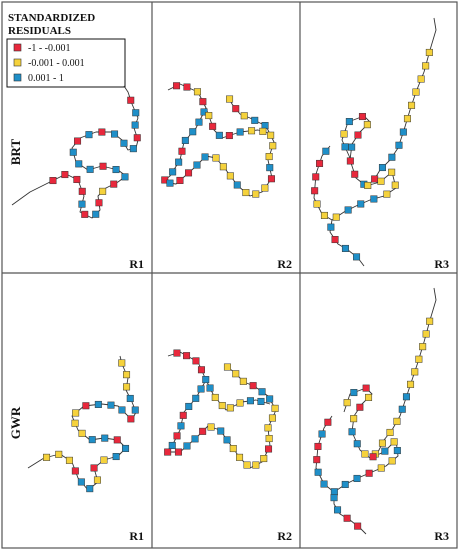 The width and height of the screenshot is (459, 550). I want to click on panel-label-gwr-r3: R3, so click(441, 536).